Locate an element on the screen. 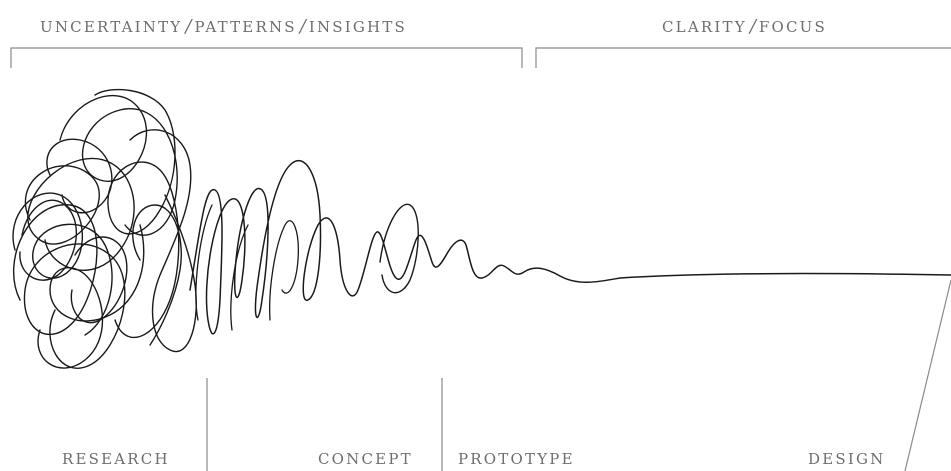 This screenshot has width=951, height=471. uncertainty-patterns-insights-heading: UNCERTAINTY / PATTERNS / INSIGHTS is located at coordinates (223, 26).